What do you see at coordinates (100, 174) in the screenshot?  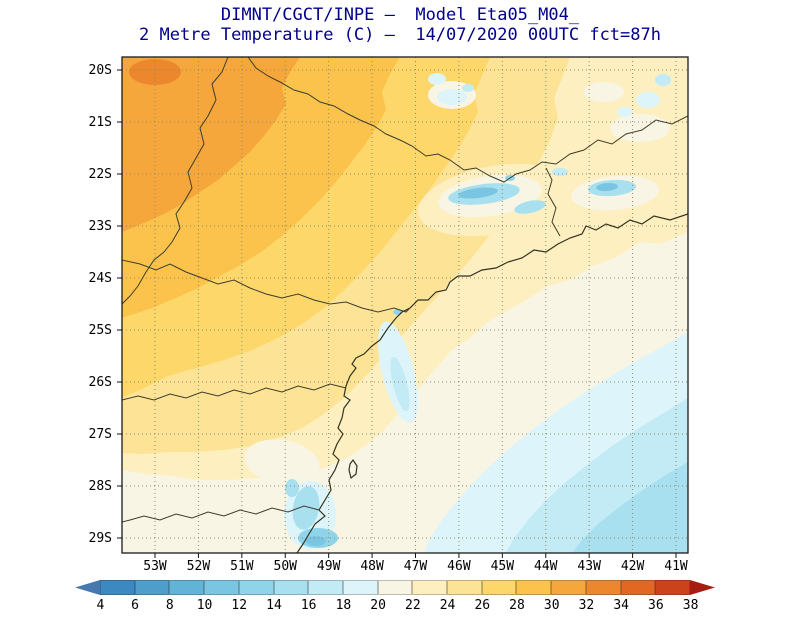 I see `lat-label: 22S` at bounding box center [100, 174].